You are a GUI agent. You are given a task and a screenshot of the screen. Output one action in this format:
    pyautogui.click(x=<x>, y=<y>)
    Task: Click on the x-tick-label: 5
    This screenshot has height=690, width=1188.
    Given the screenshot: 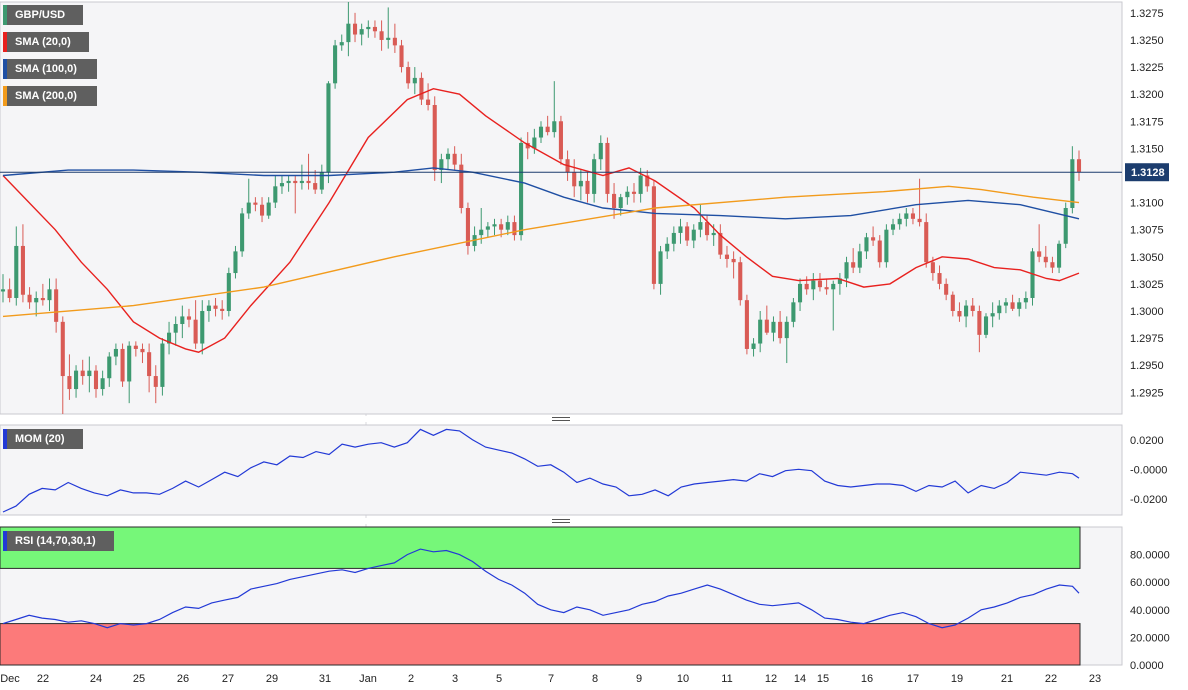 What is the action you would take?
    pyautogui.click(x=499, y=679)
    